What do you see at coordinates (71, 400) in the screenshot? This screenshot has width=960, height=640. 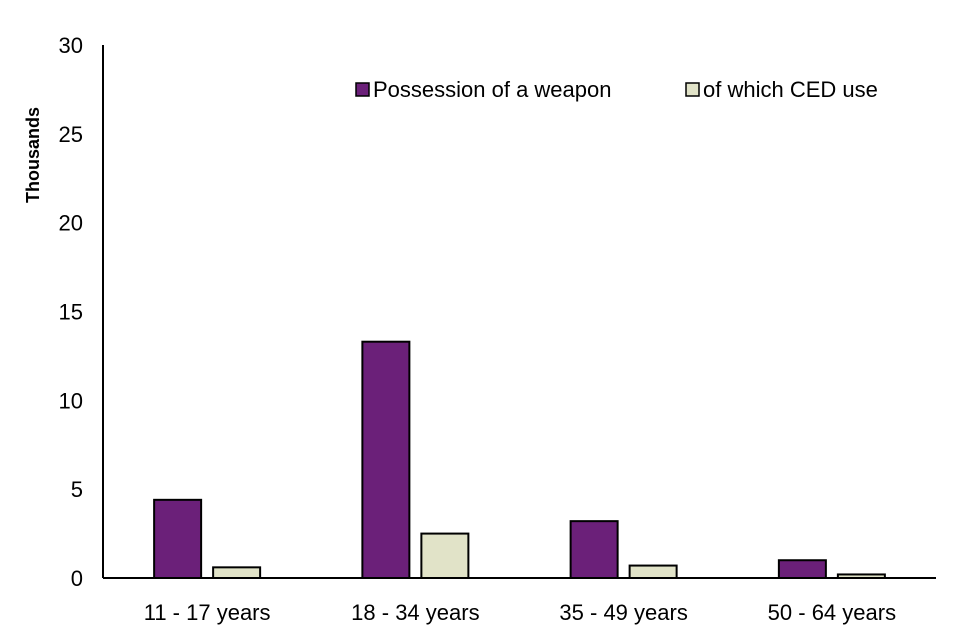 I see `y-tick-label: 10` at bounding box center [71, 400].